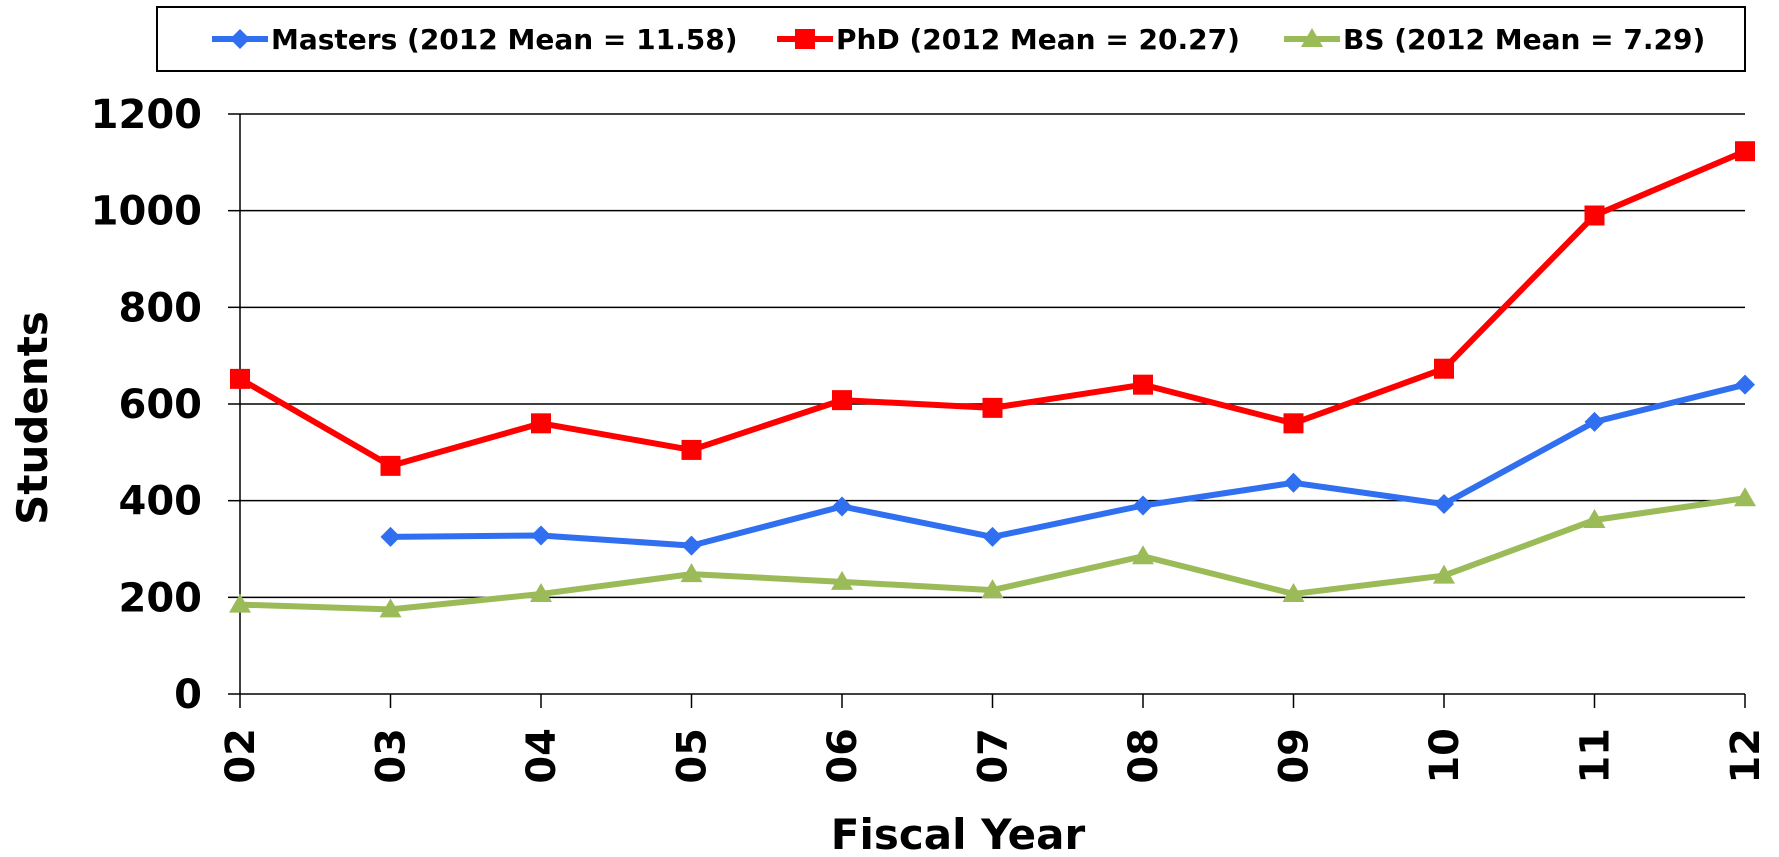  I want to click on y-tick-label: 200, so click(161, 598).